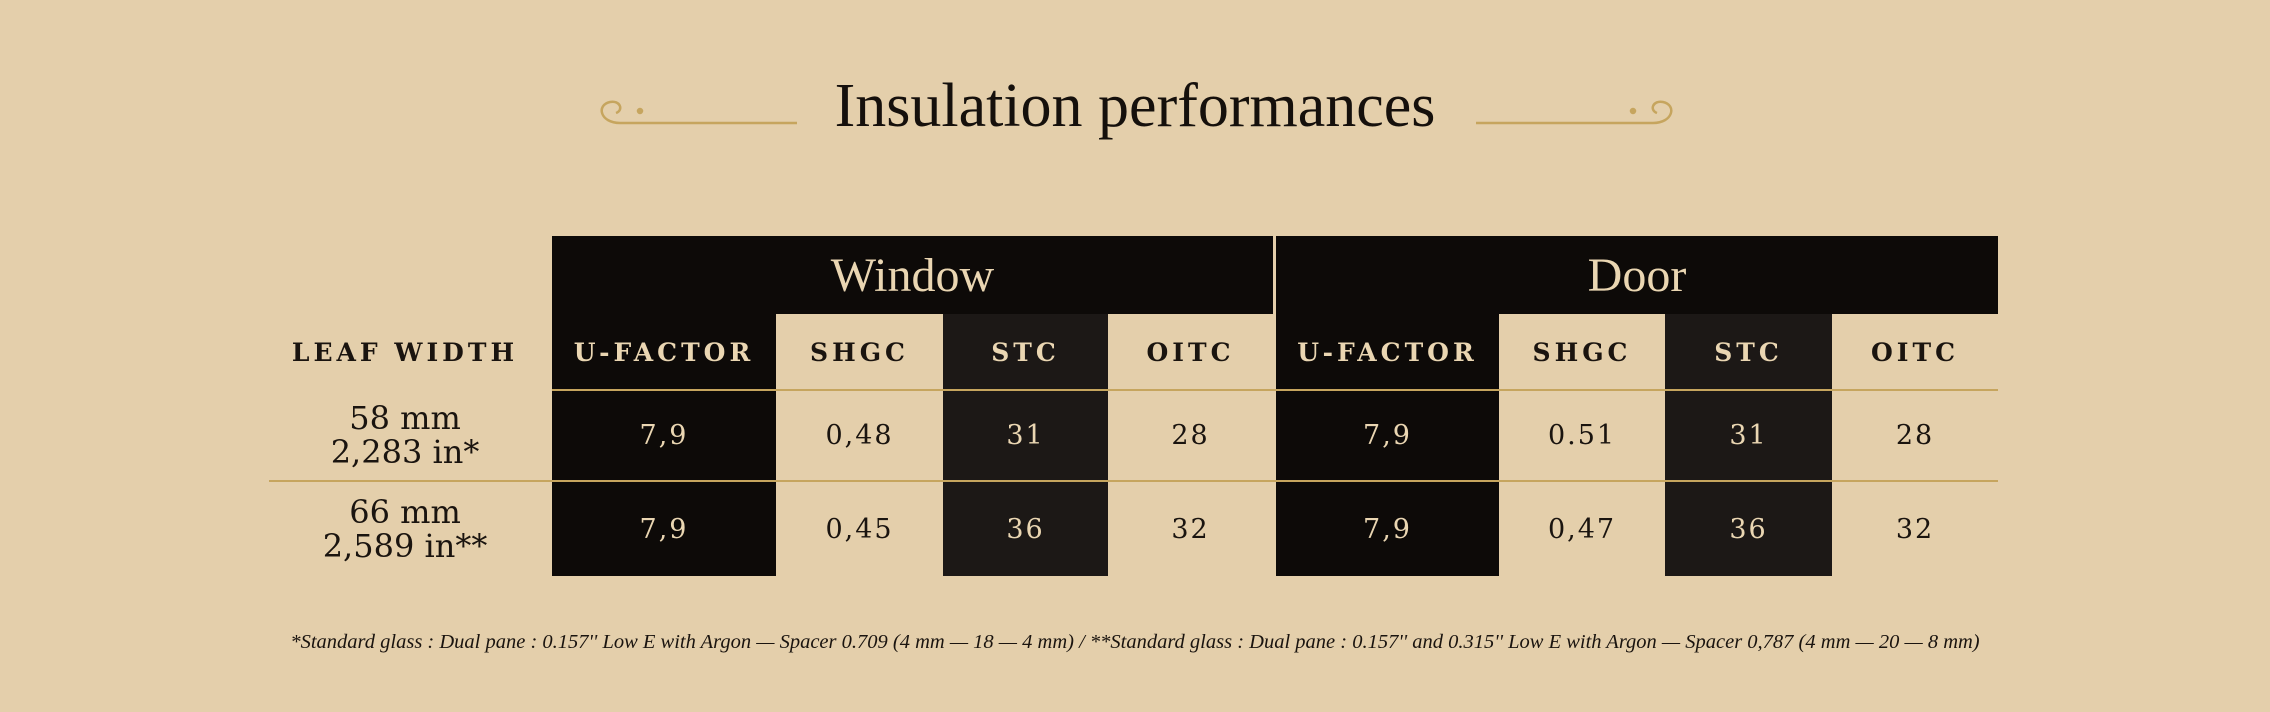 Image resolution: width=2270 pixels, height=712 pixels. I want to click on row-label: 66 mm 2,589 in**, so click(405, 529).